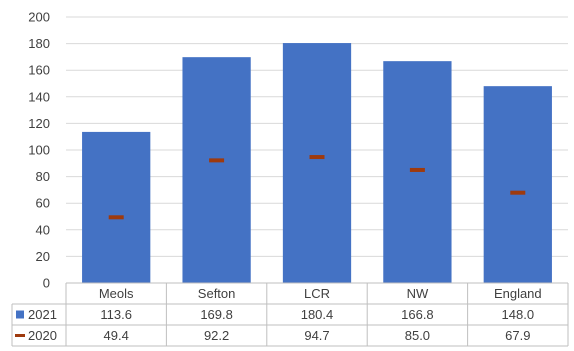 This screenshot has width=574, height=351. I want to click on category-label: England, so click(518, 293).